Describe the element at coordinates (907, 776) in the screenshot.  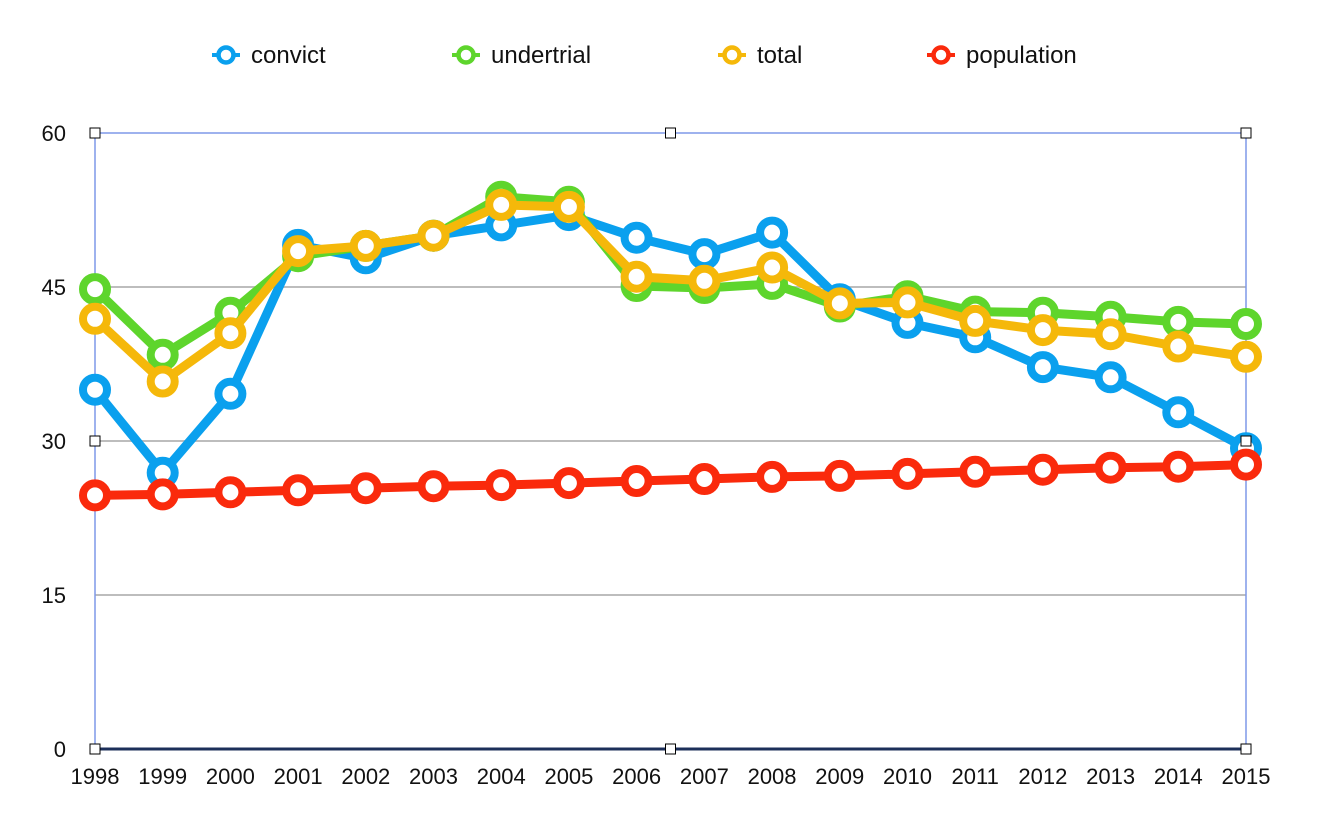
I see `x-tick-label: 2010` at that location.